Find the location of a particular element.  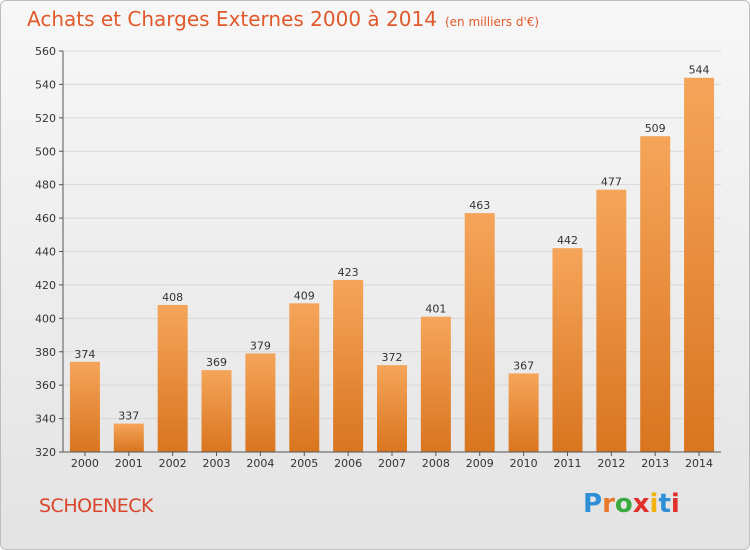

y-tick-label: 500 is located at coordinates (45, 151).